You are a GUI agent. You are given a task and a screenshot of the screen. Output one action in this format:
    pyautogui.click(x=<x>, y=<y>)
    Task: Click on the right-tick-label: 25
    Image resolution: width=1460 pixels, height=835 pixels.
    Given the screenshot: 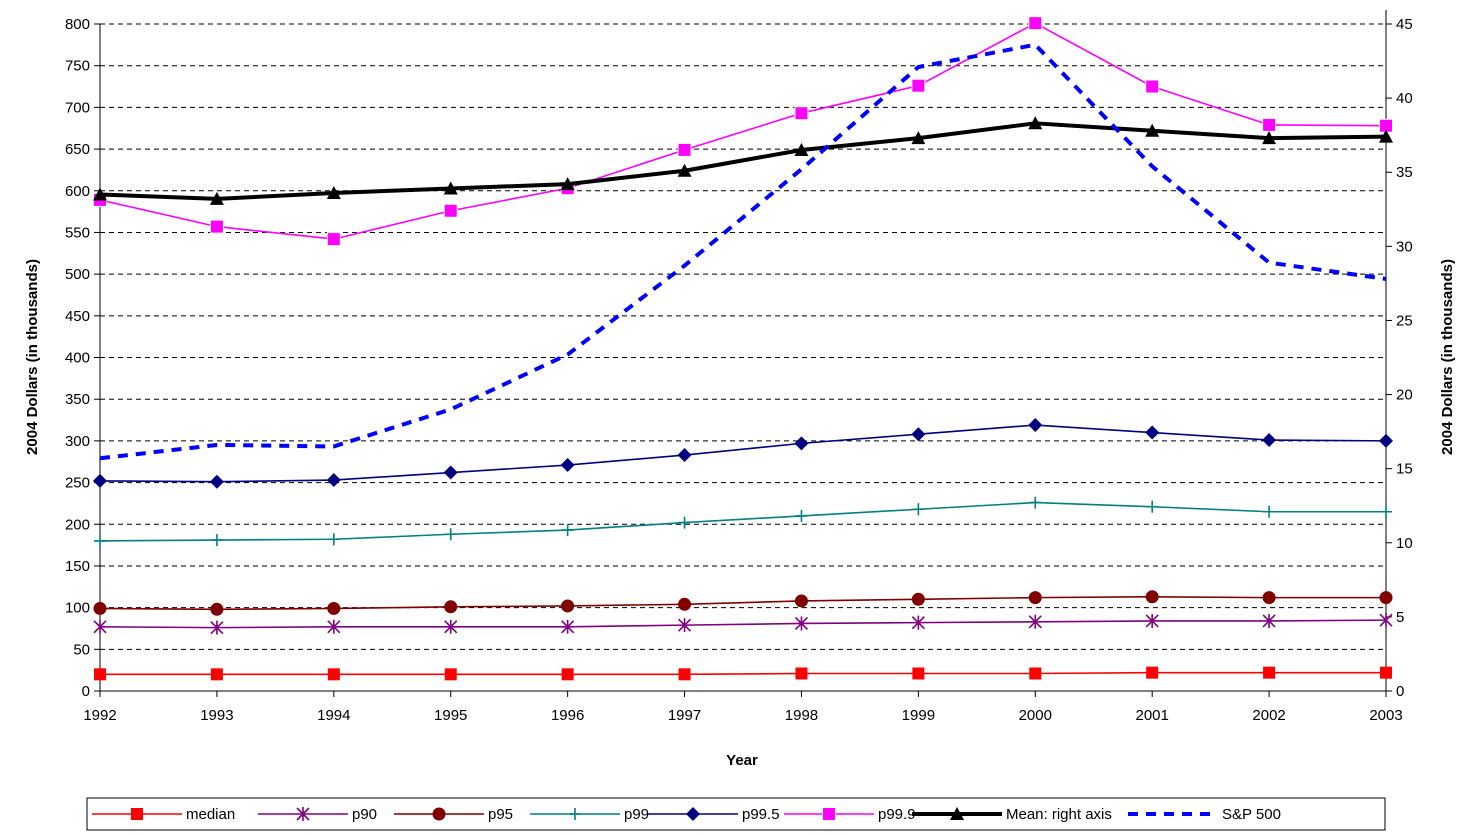 What is the action you would take?
    pyautogui.click(x=1404, y=320)
    